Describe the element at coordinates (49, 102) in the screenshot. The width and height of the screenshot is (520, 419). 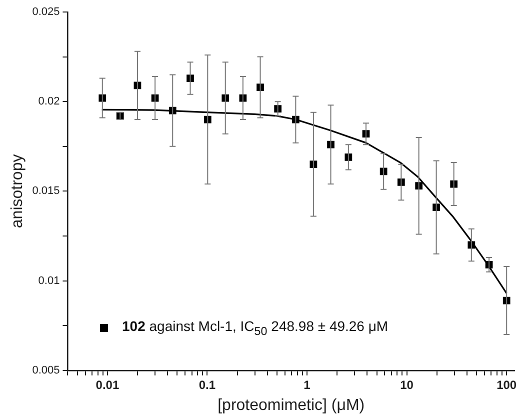
I see `y-tick-label: 0.02` at that location.